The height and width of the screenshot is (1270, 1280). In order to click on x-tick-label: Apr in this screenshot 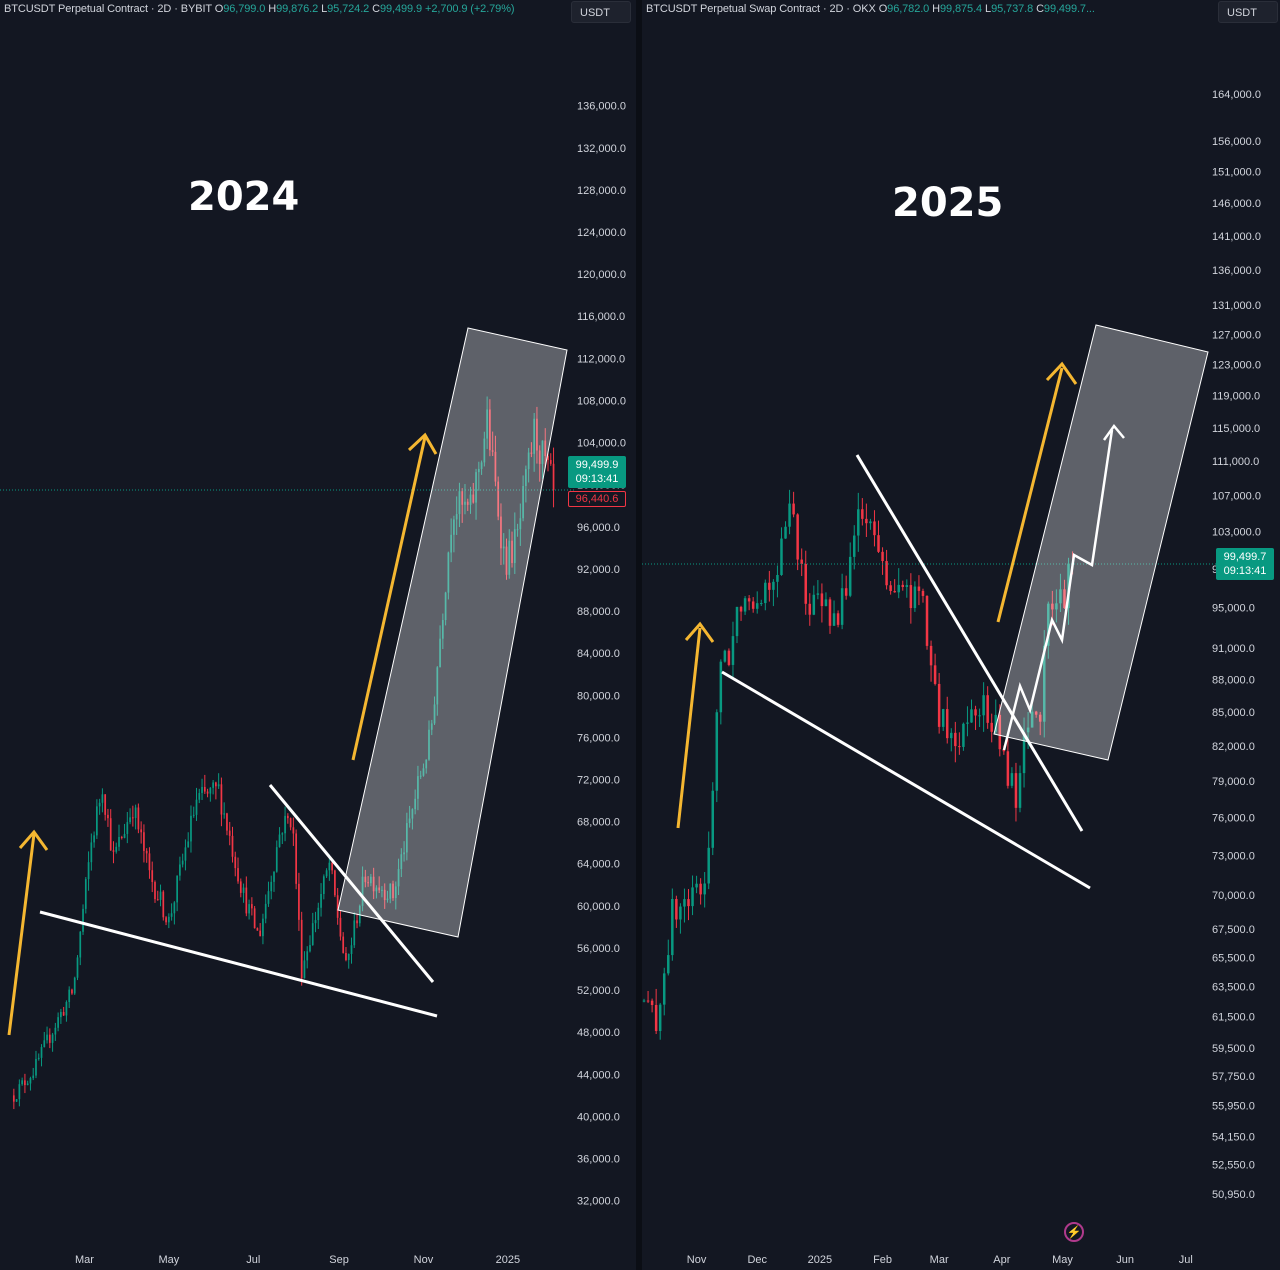, I will do `click(1001, 1260)`.